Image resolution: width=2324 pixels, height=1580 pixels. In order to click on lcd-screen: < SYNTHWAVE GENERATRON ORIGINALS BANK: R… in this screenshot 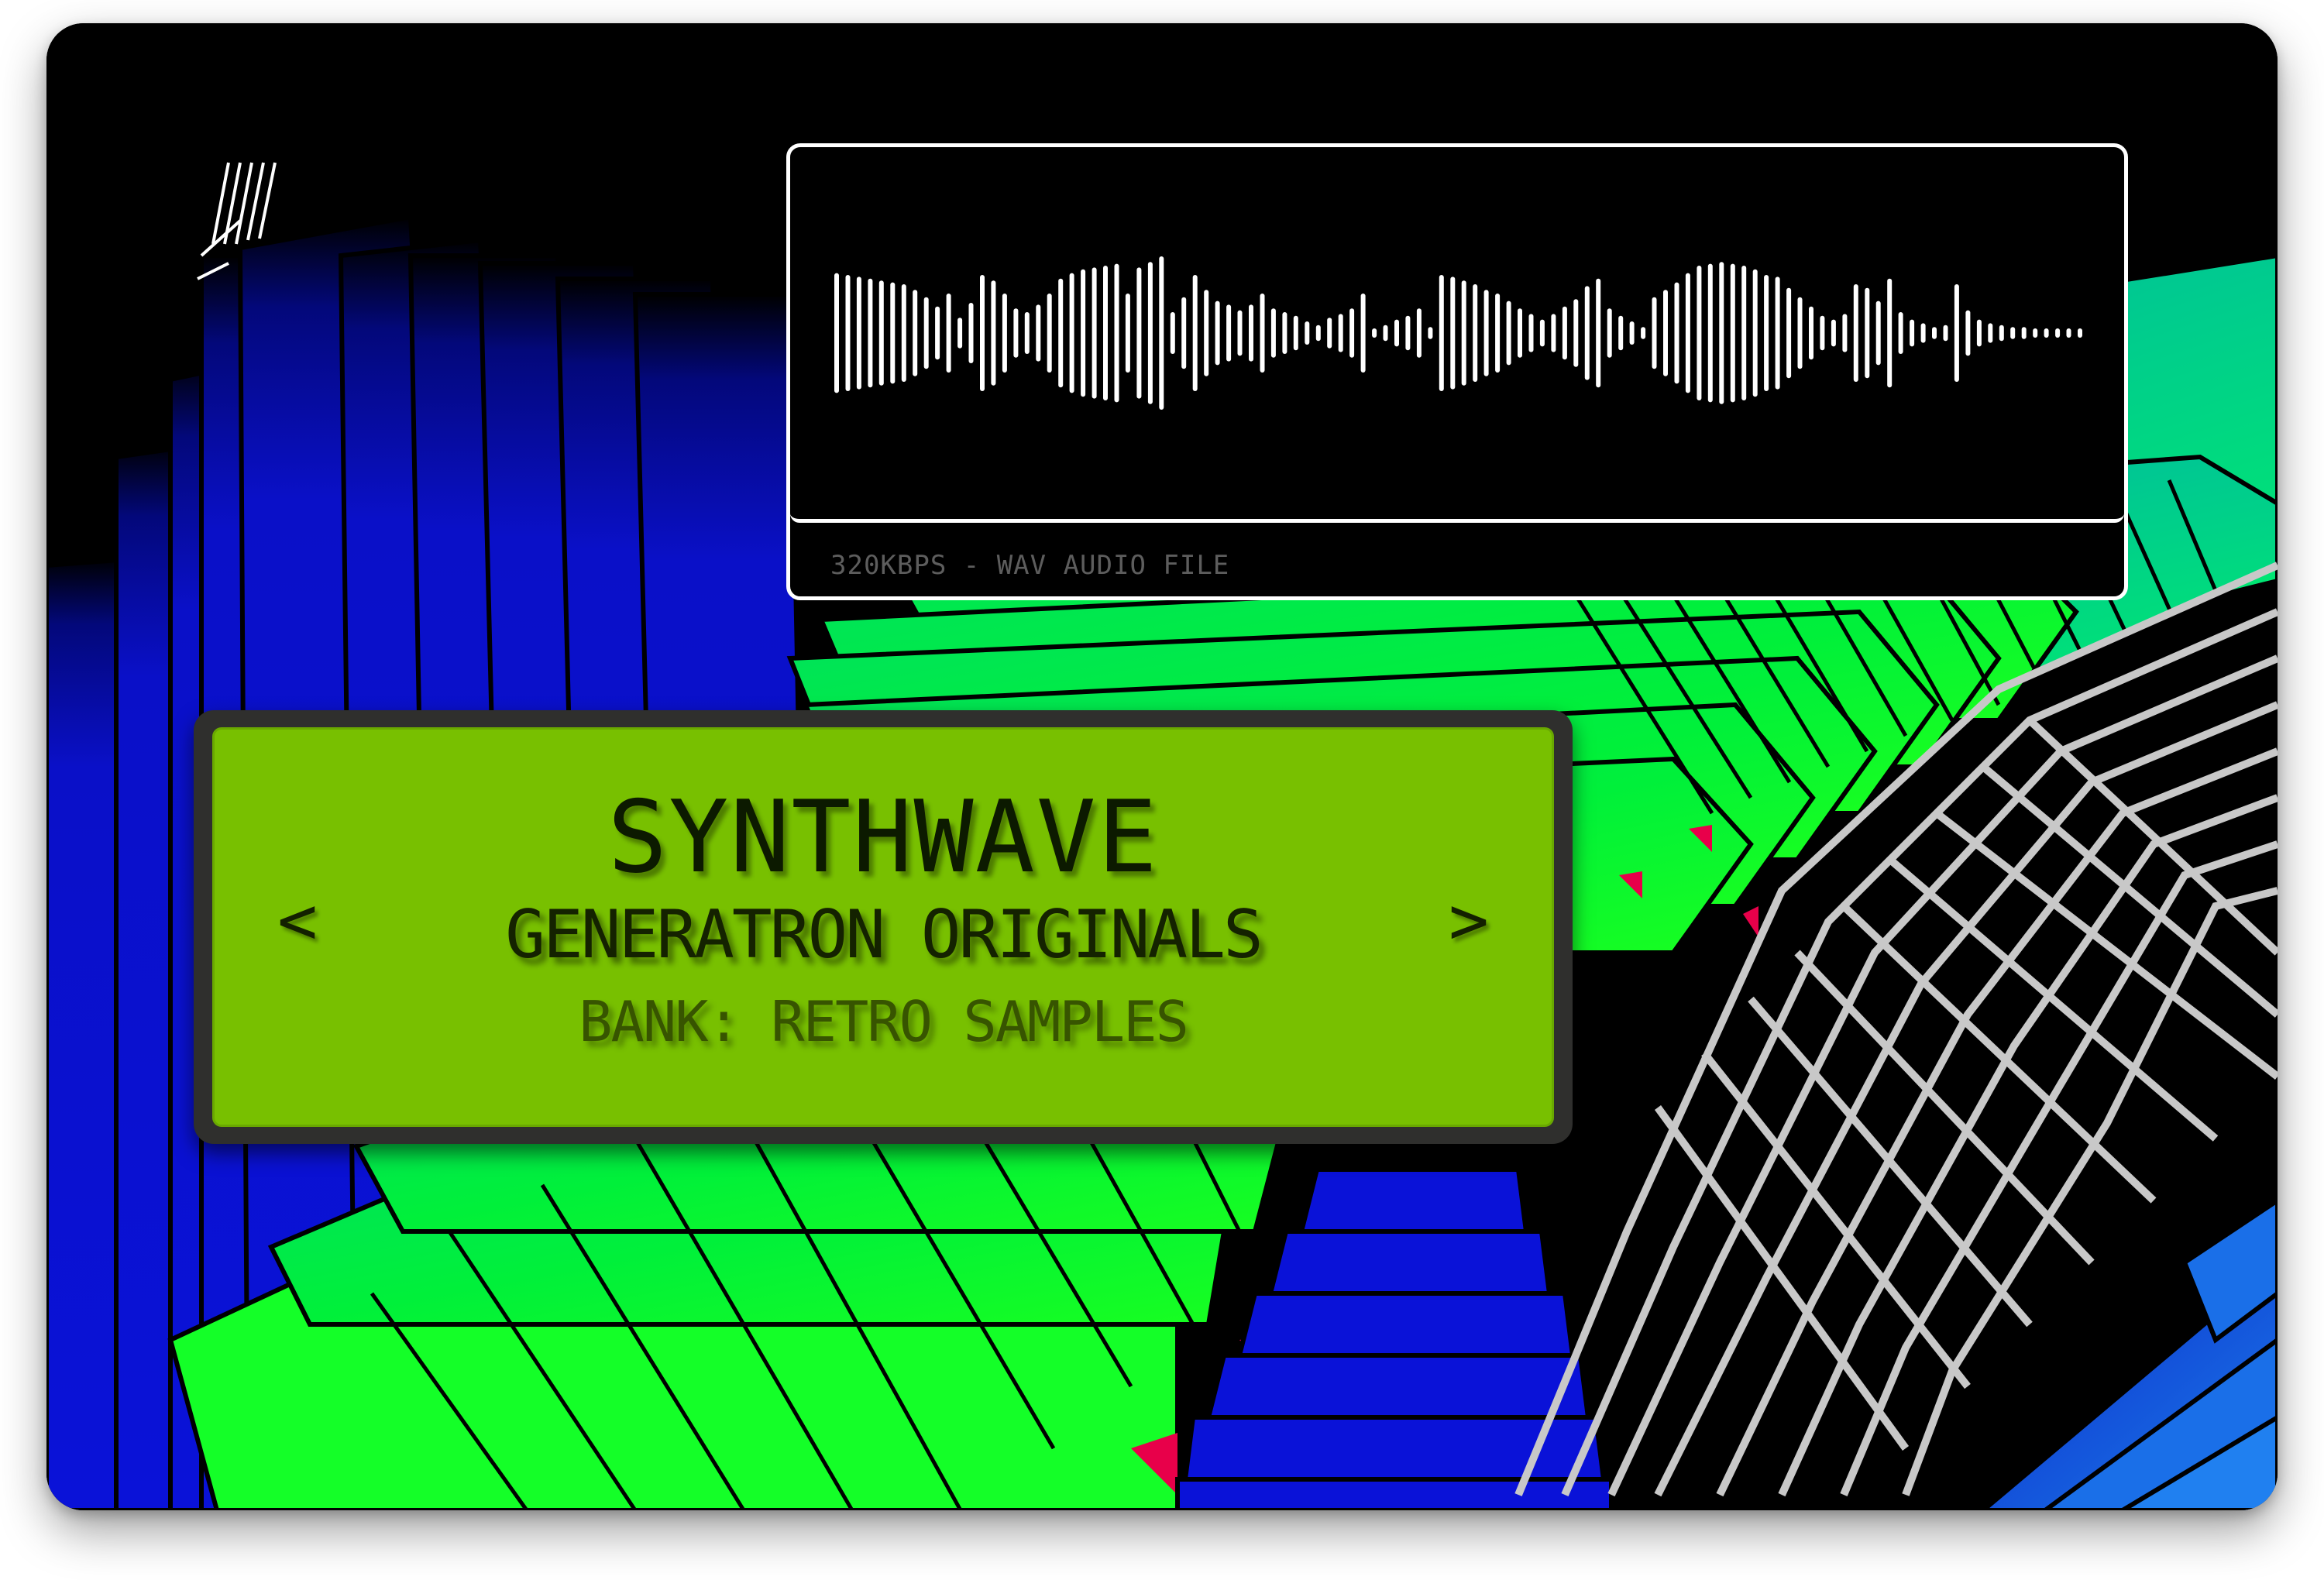, I will do `click(883, 927)`.